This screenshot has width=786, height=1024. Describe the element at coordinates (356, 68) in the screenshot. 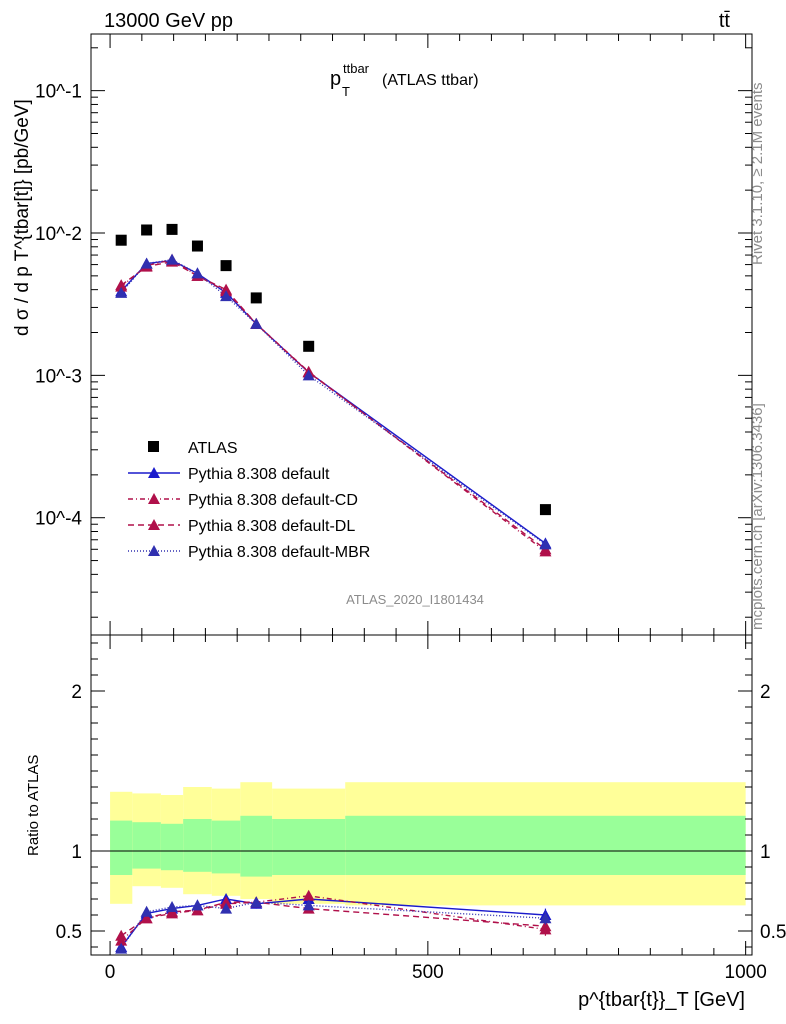

I see `plot-title-sup: ttbar` at that location.